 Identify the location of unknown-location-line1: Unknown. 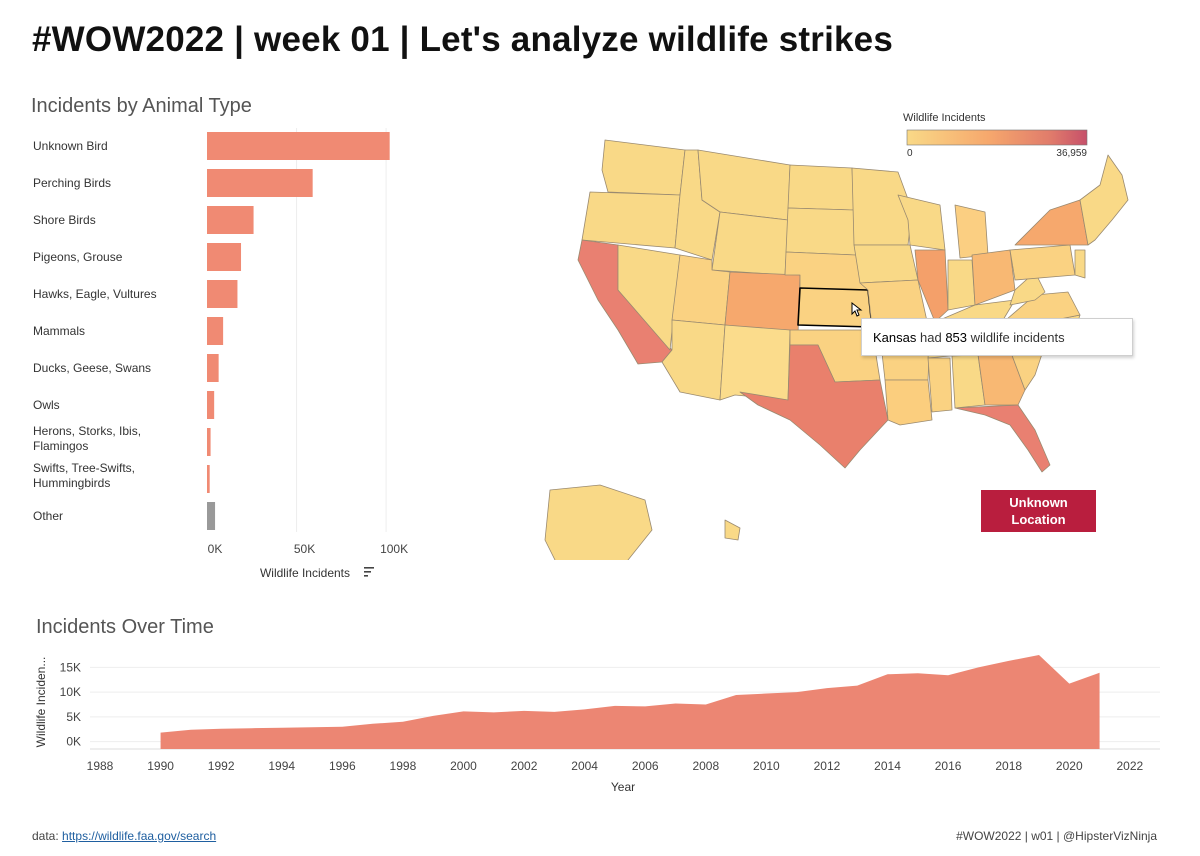
(1038, 502).